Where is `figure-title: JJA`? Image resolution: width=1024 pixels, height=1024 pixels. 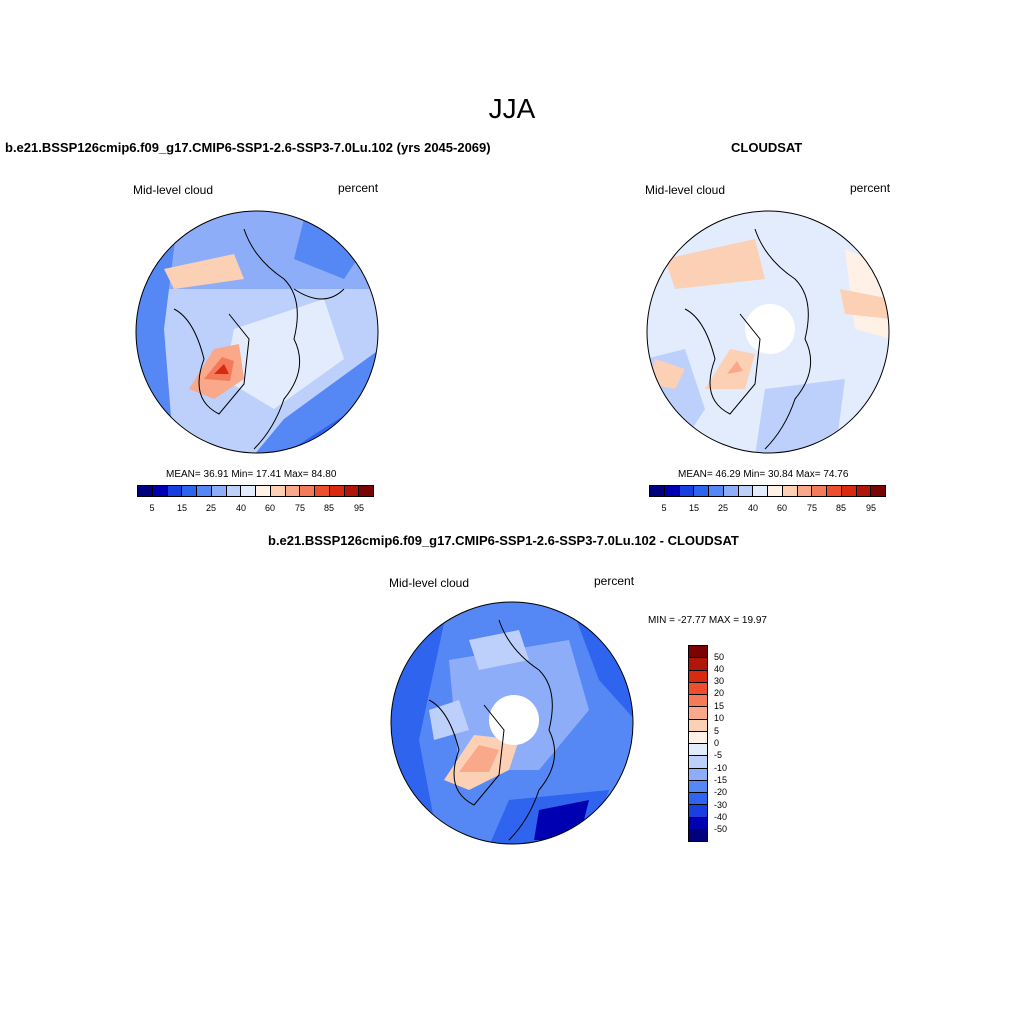 figure-title: JJA is located at coordinates (512, 108).